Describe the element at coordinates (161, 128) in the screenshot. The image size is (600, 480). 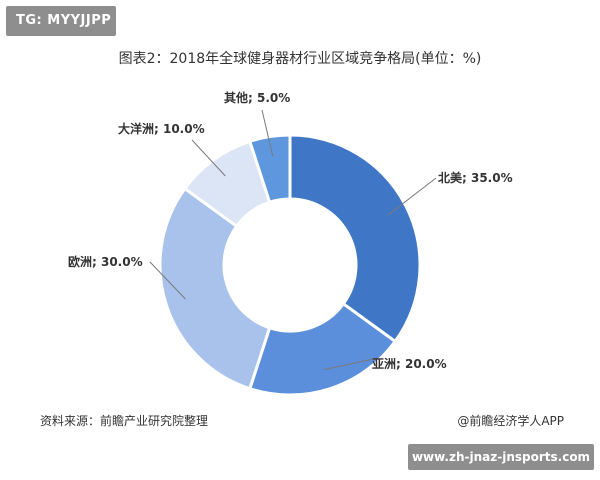
I see `slice-label-4: 大洋洲; 10.0%` at that location.